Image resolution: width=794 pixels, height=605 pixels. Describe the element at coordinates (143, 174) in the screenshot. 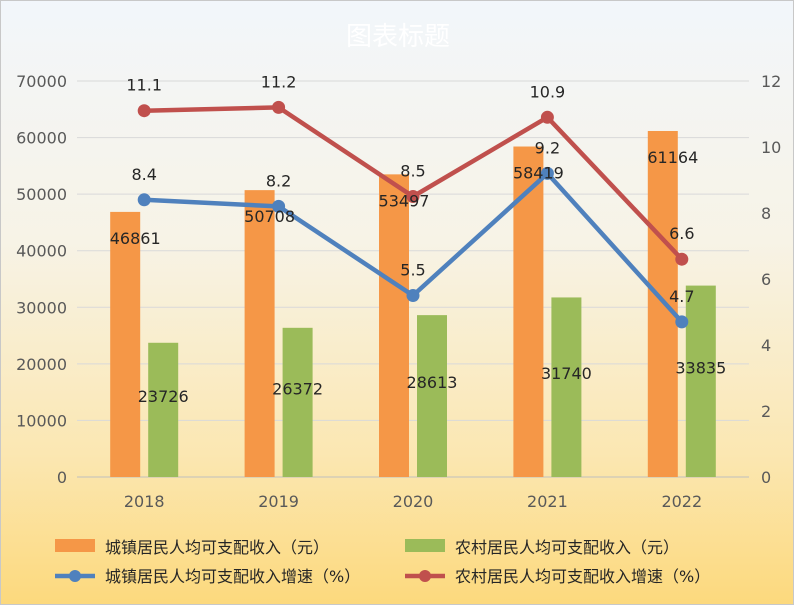

I see `line-data-label: 8.4` at that location.